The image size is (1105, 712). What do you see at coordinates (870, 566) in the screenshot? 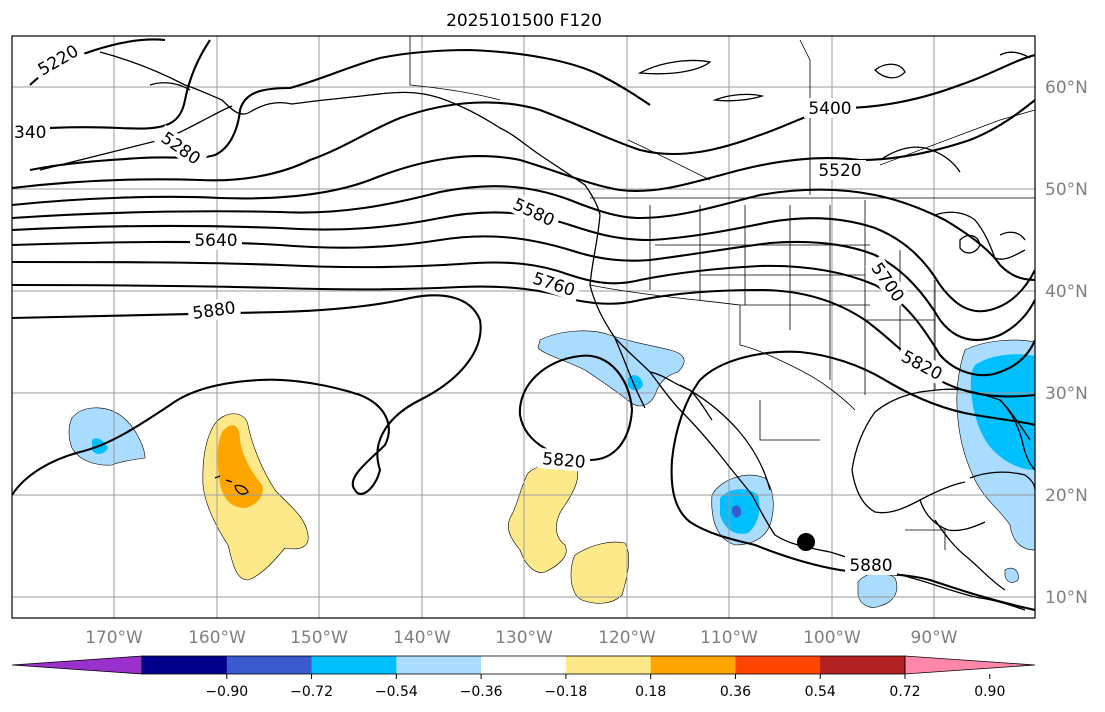
I see `contour-label-5880-south: 5880` at bounding box center [870, 566].